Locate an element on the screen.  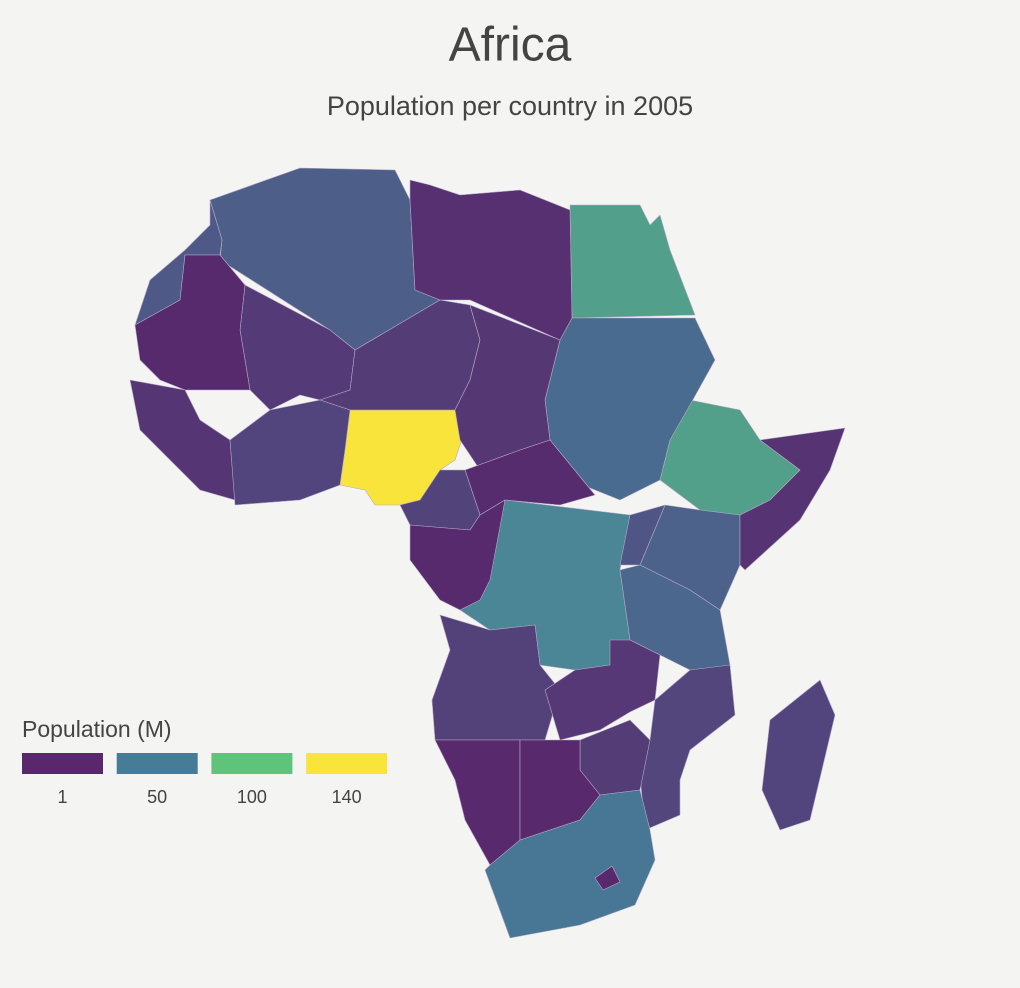
map-title: Africa is located at coordinates (510, 45).